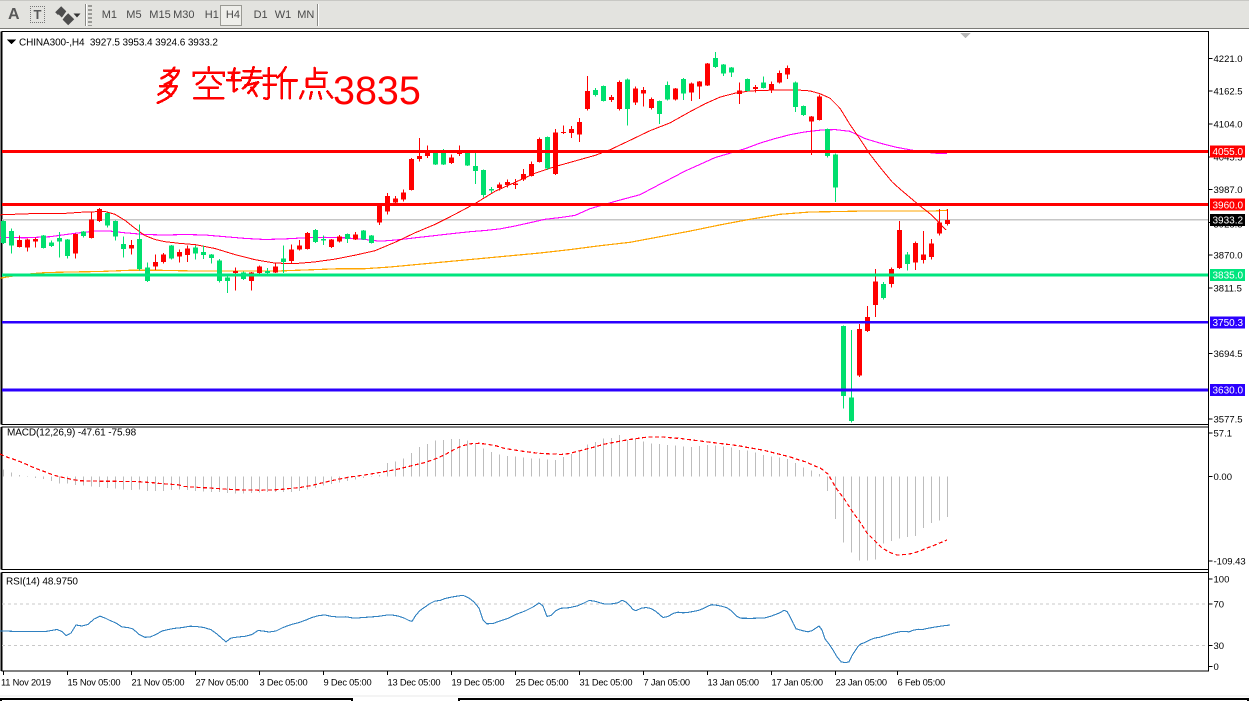  What do you see at coordinates (1223, 477) in the screenshot?
I see `svg-text: 0.00` at bounding box center [1223, 477].